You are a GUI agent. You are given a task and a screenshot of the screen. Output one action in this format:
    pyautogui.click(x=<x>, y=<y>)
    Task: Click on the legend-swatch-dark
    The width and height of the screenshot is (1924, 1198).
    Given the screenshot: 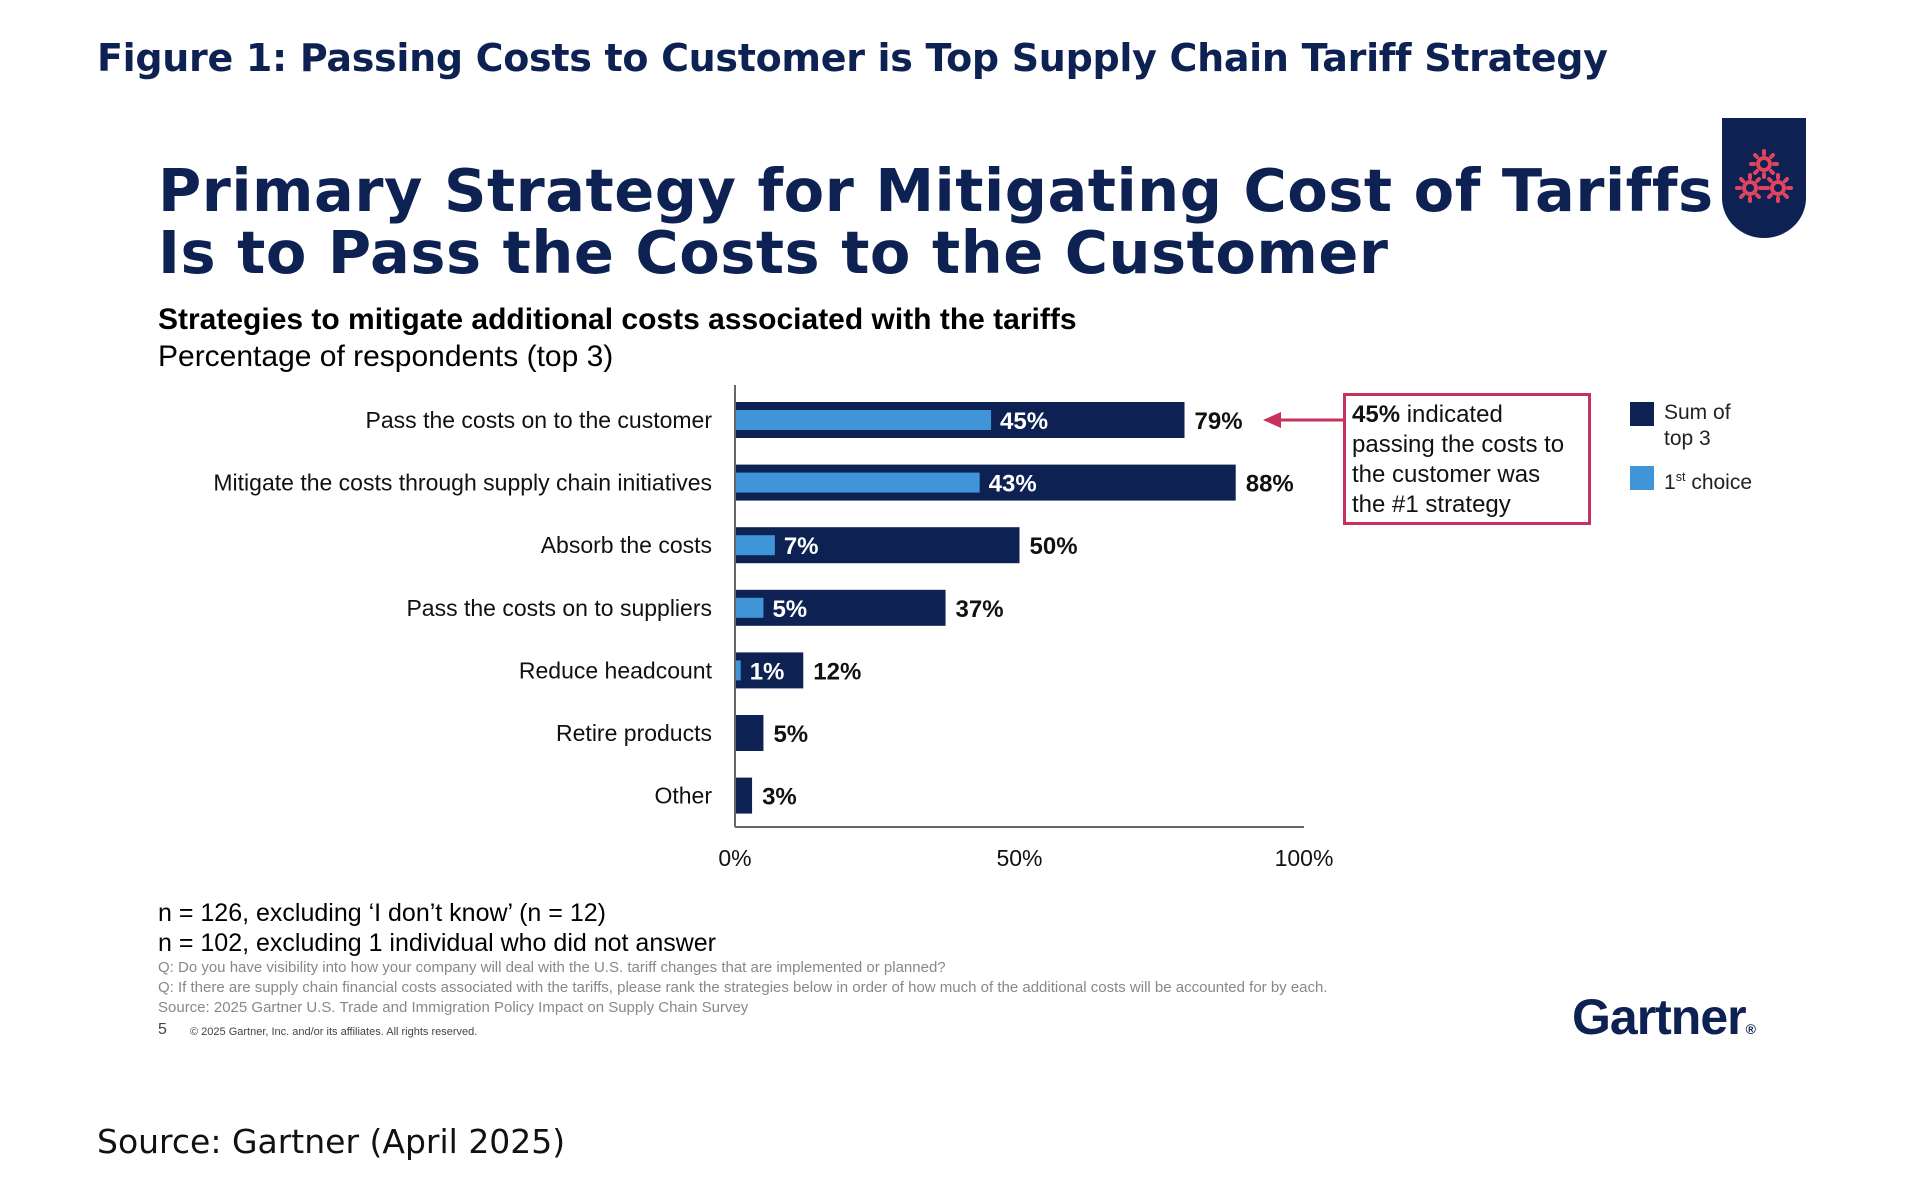 What is the action you would take?
    pyautogui.click(x=1642, y=414)
    